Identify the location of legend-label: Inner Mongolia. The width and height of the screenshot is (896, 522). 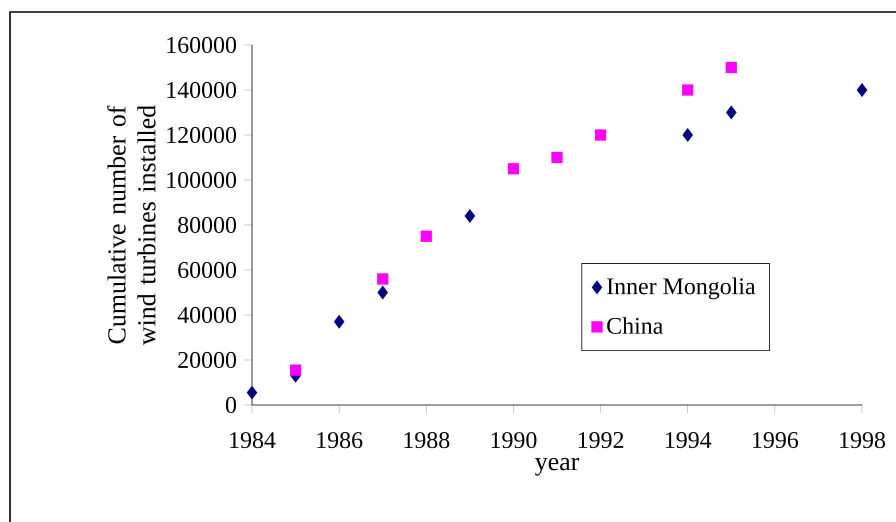
(681, 289).